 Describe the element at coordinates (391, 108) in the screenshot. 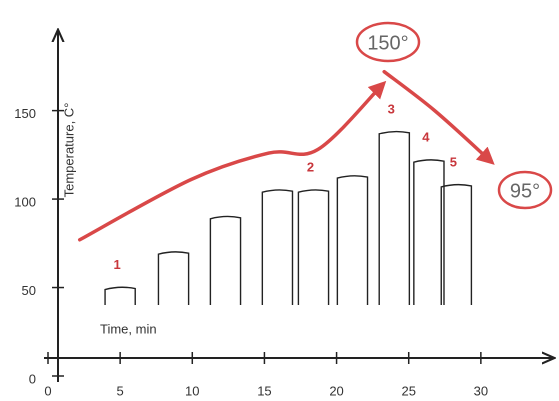

I see `bar-label: 3` at that location.